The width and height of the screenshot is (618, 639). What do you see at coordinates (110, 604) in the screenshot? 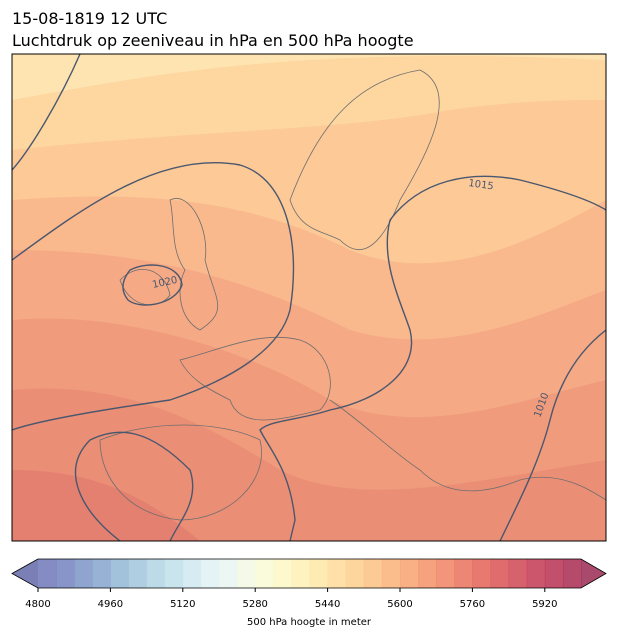
I see `colorbar-tick-label: 4960` at bounding box center [110, 604].